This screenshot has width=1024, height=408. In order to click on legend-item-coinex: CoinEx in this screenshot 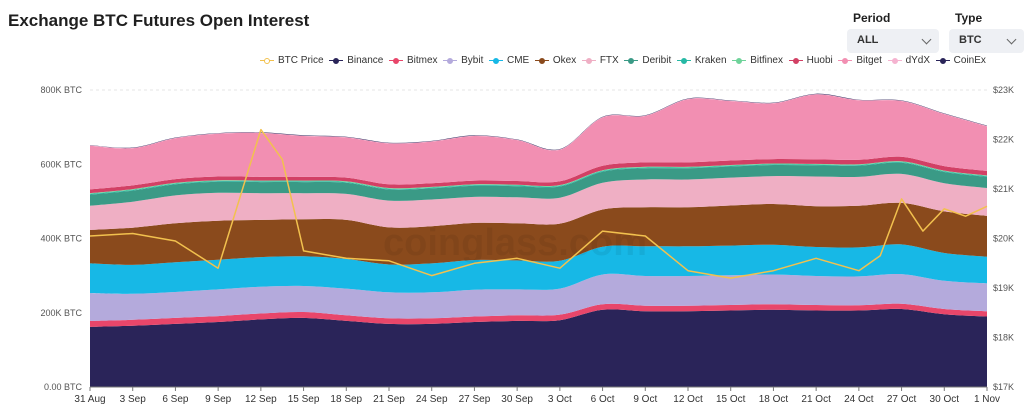, I will do `click(960, 60)`.